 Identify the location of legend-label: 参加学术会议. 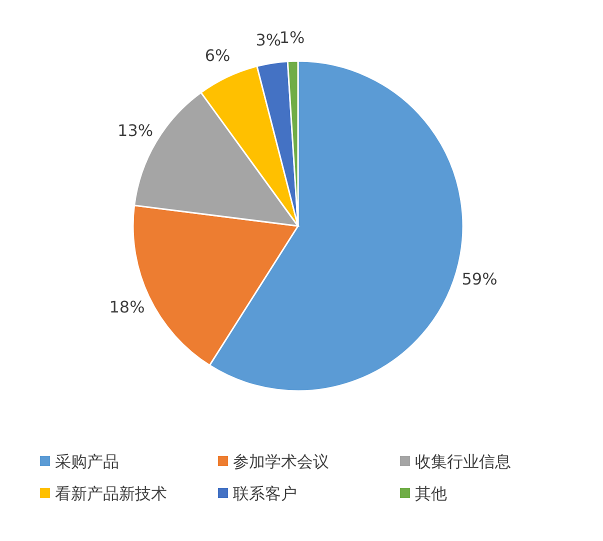
(281, 461).